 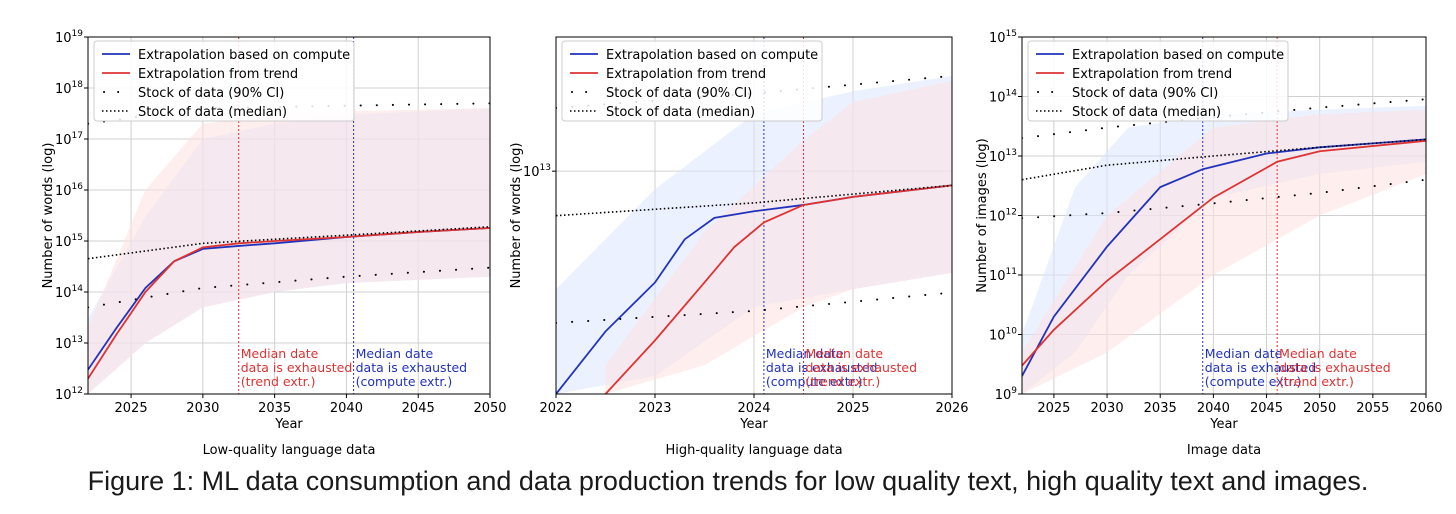 I want to click on y-tick-label: 1015, so click(x=69, y=241).